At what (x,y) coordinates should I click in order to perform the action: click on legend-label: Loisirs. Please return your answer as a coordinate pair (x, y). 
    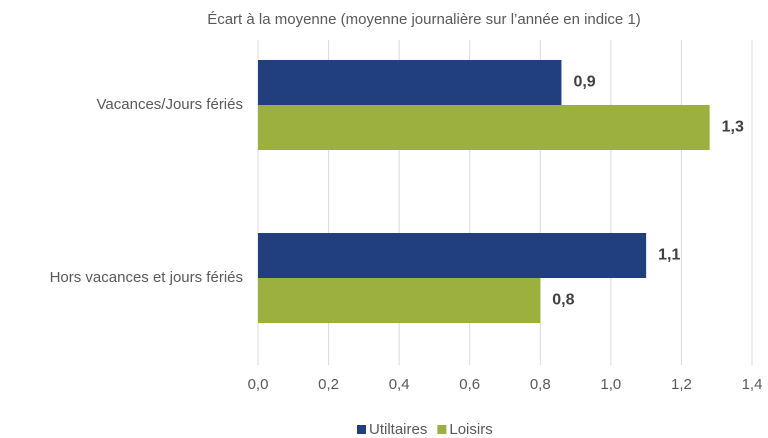
    Looking at the image, I should click on (470, 429).